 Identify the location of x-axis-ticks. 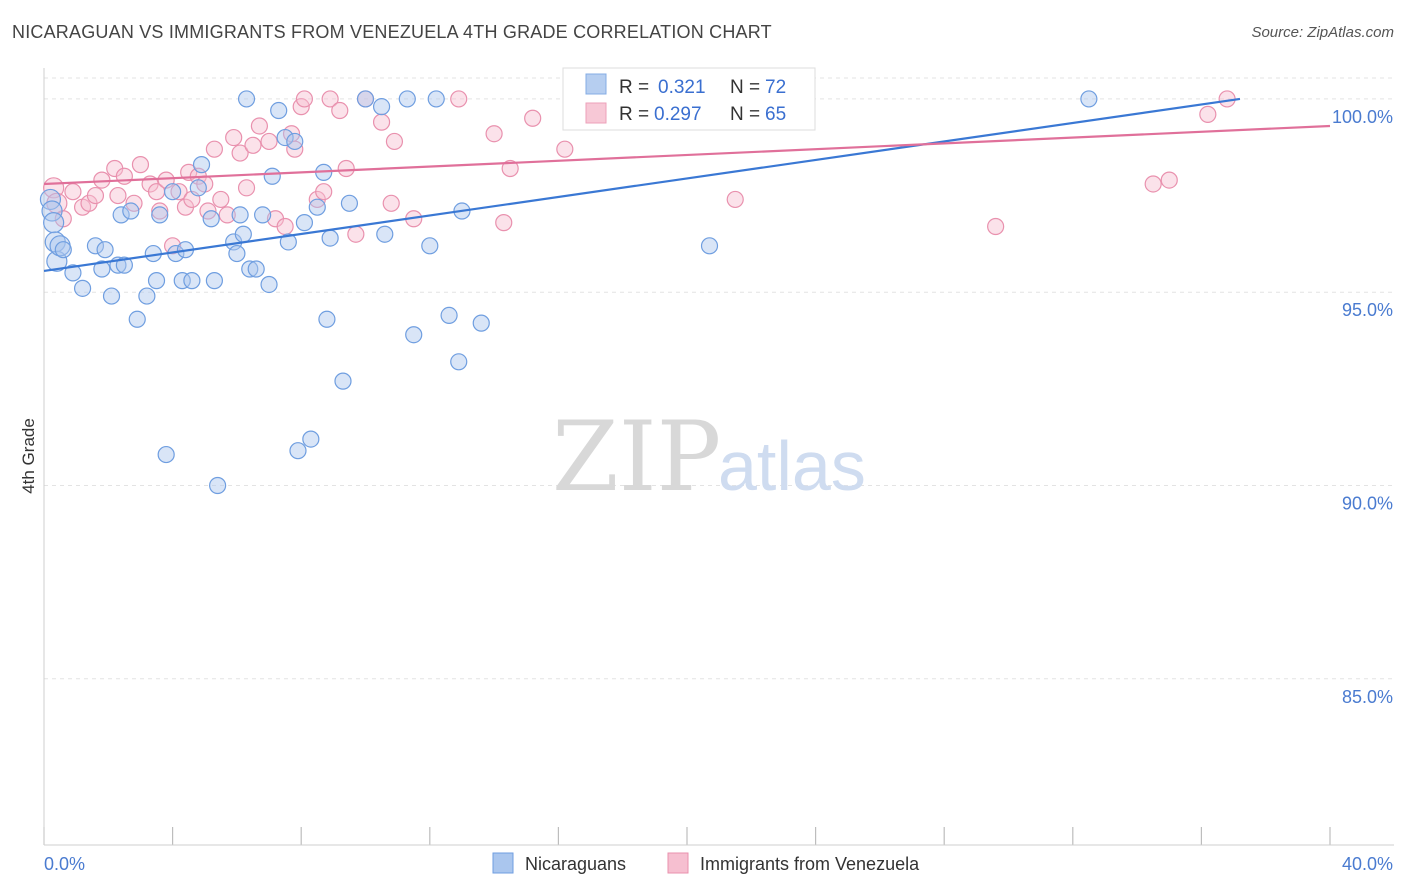
(687, 836).